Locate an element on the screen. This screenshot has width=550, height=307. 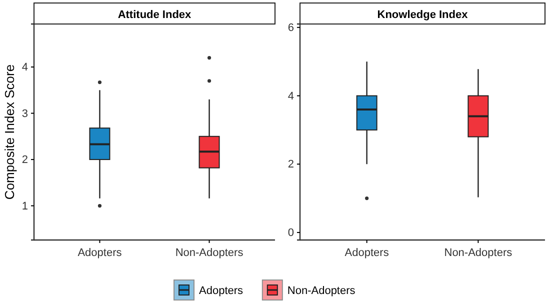
y-tick-label: 3 is located at coordinates (25, 114).